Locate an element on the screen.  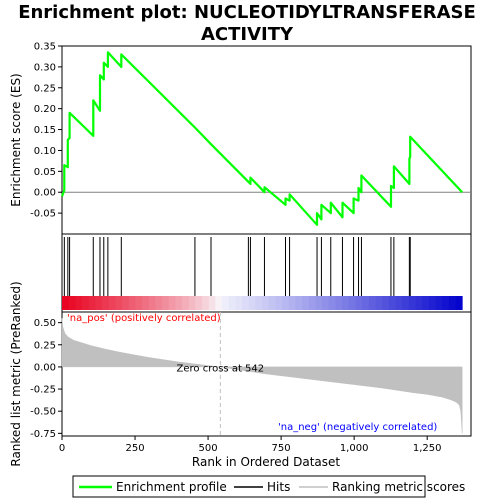
es-y-tick-label: 0.25 is located at coordinates (45, 88).